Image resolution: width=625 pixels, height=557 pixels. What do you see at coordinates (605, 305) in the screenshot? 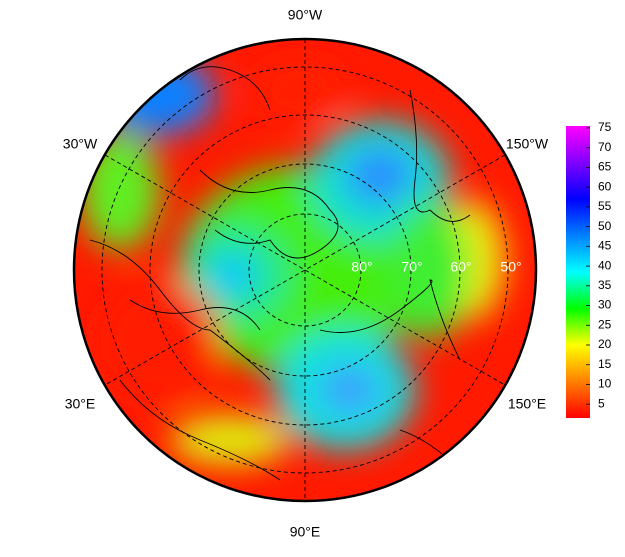
I see `colorbar-tick-label: 30` at bounding box center [605, 305].